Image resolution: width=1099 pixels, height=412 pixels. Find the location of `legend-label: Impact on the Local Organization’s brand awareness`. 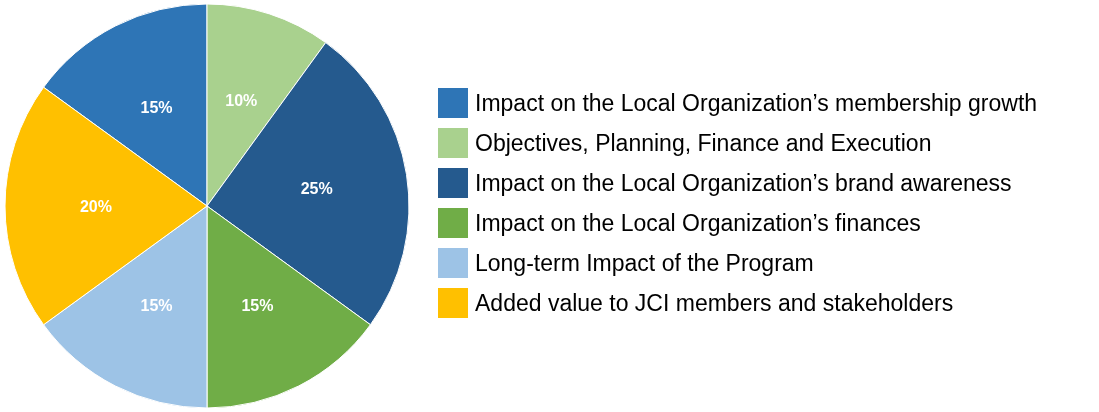

legend-label: Impact on the Local Organization’s brand awareness is located at coordinates (743, 183).